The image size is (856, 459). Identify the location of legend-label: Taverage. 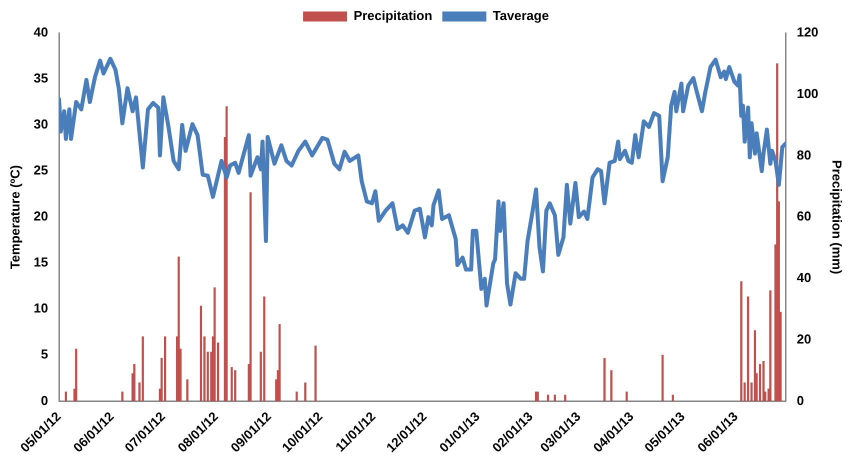
(520, 16).